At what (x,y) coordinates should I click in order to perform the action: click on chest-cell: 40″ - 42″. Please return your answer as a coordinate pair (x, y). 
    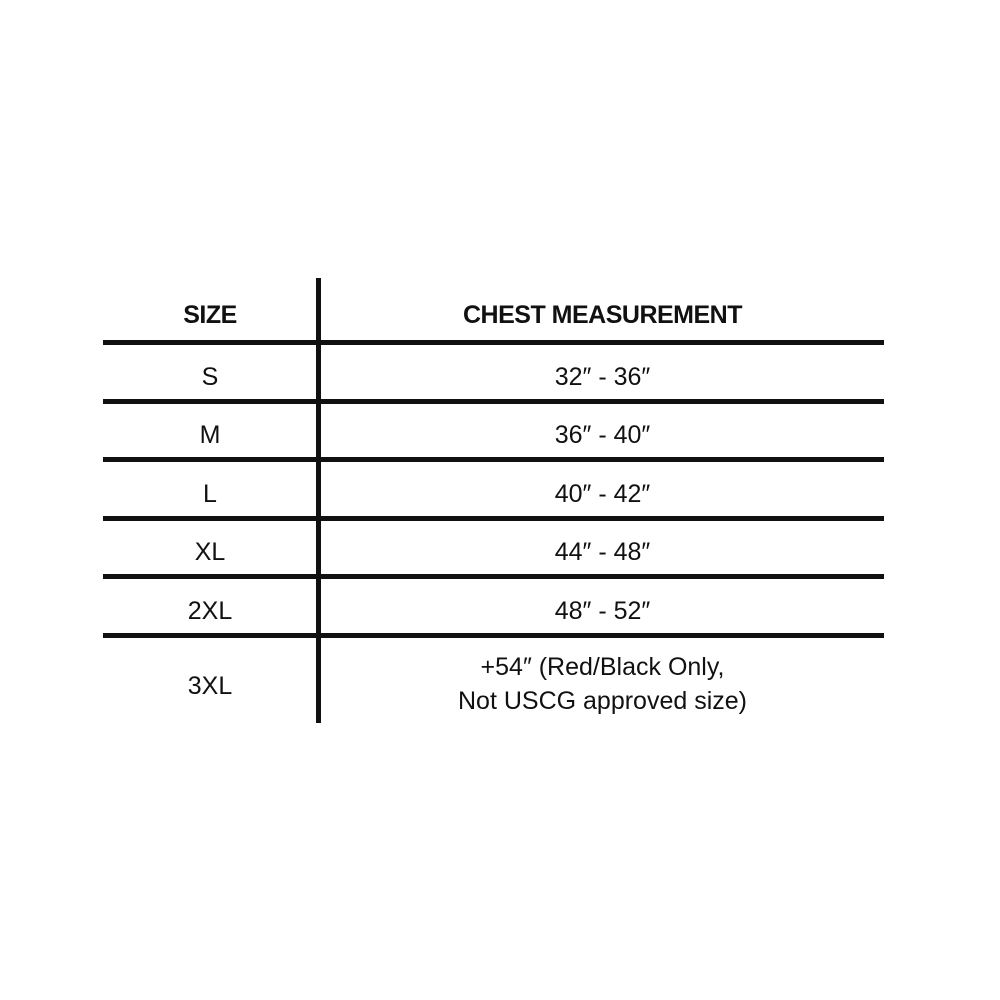
    Looking at the image, I should click on (602, 494).